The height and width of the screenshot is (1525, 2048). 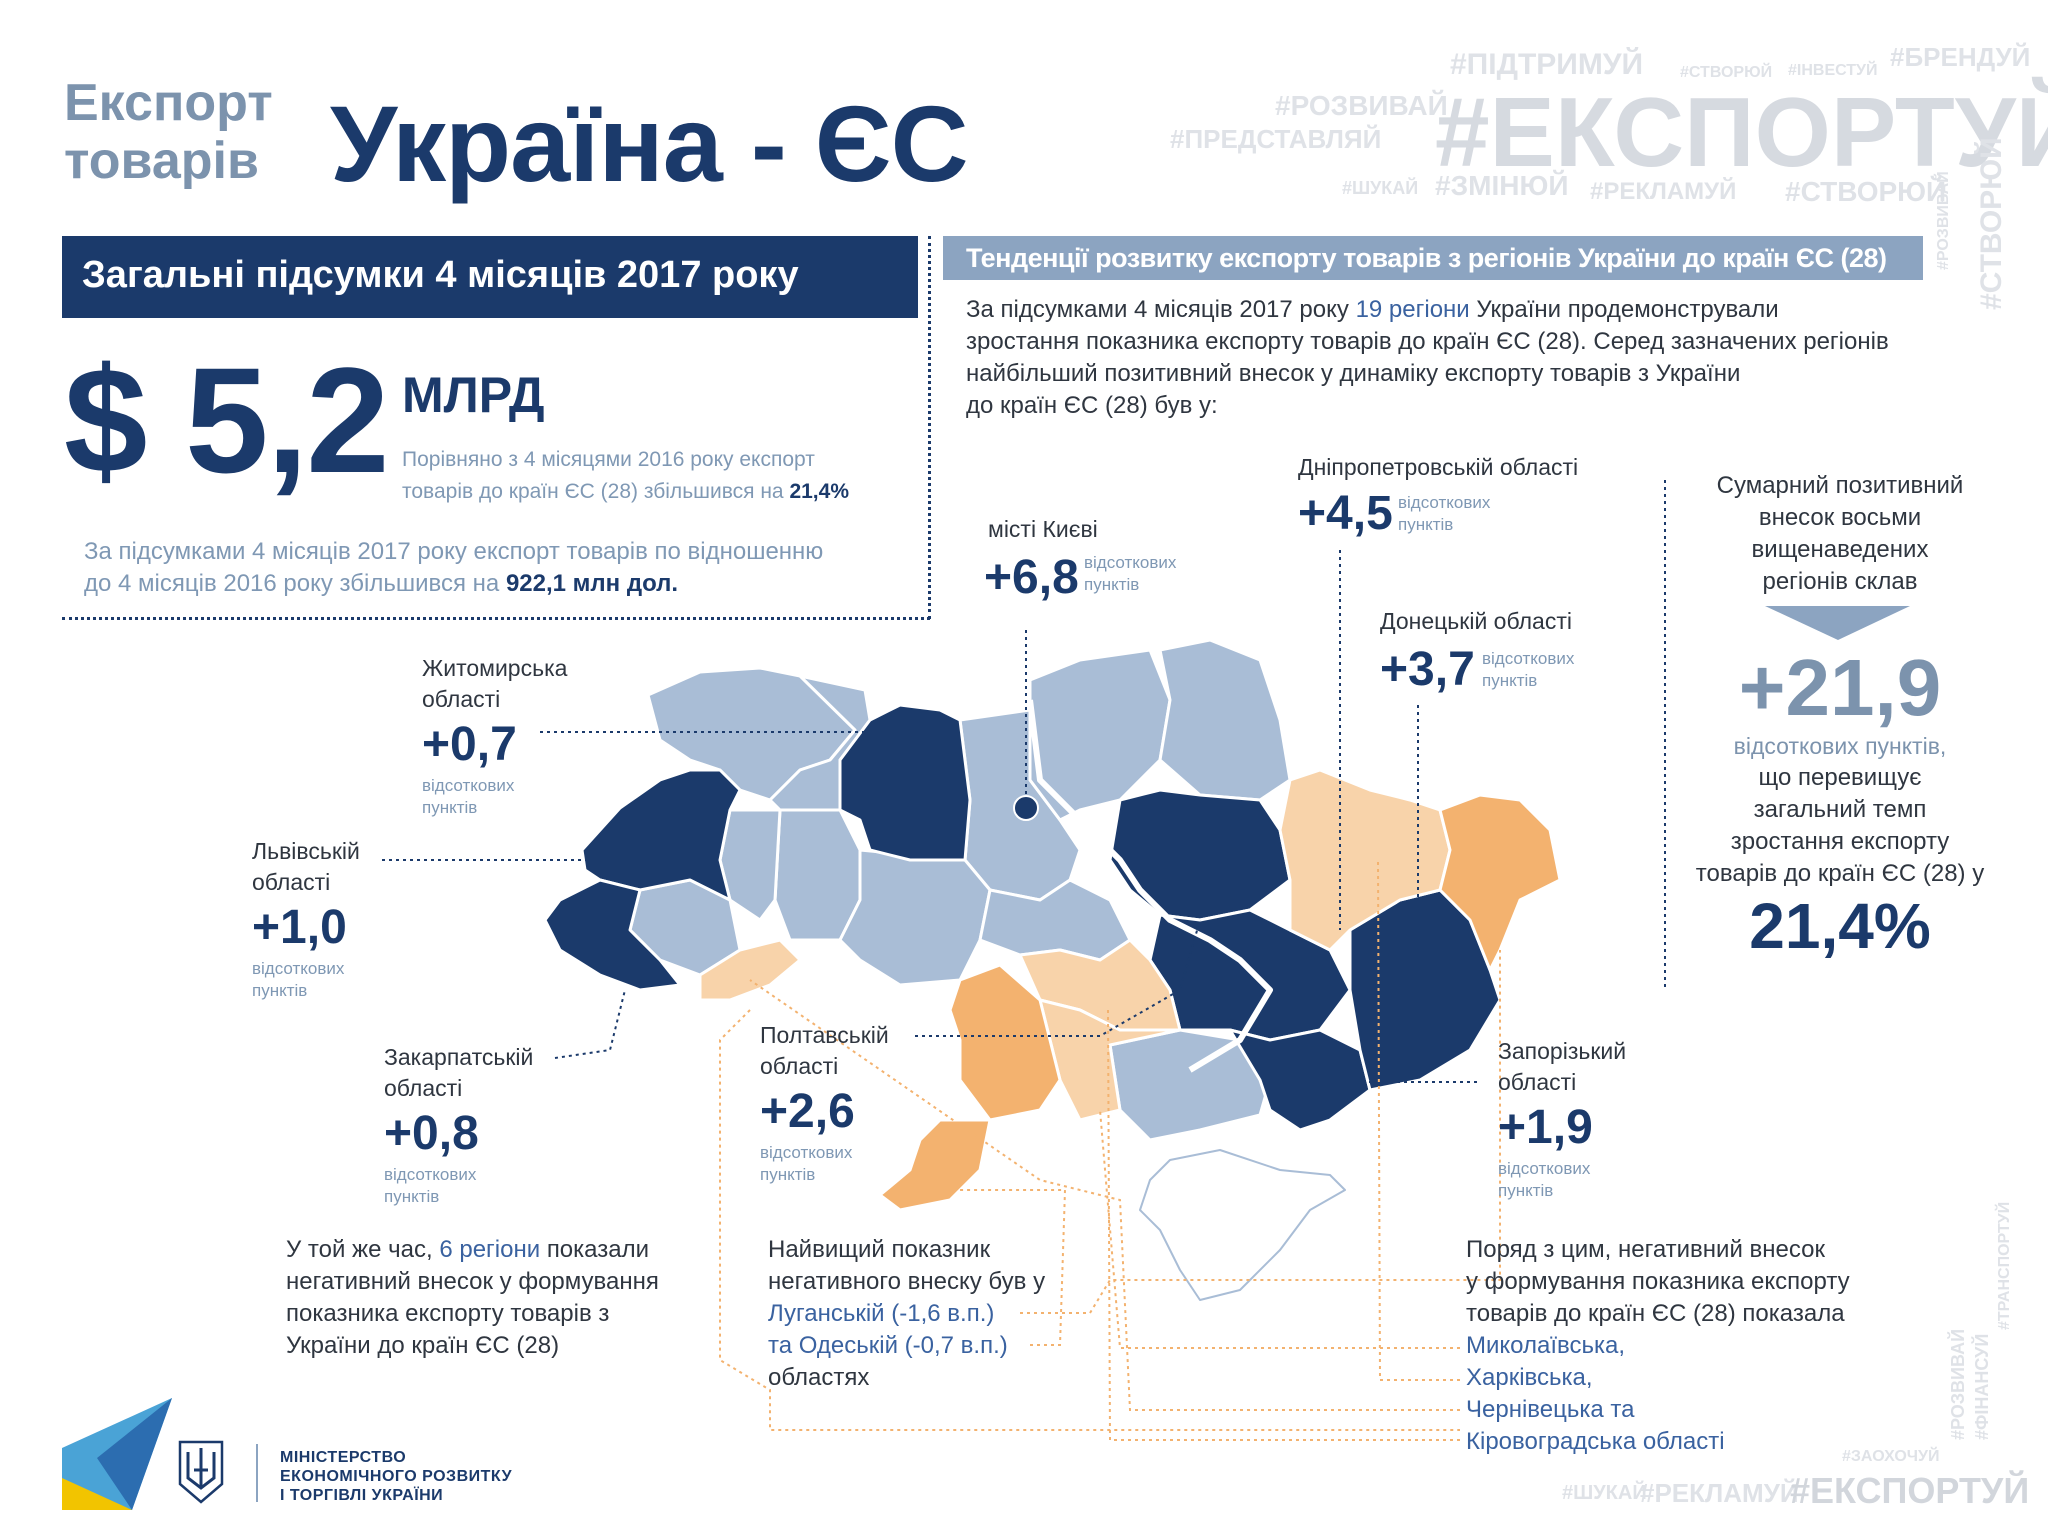 I want to click on region-vinnytsia, so click(x=915, y=917).